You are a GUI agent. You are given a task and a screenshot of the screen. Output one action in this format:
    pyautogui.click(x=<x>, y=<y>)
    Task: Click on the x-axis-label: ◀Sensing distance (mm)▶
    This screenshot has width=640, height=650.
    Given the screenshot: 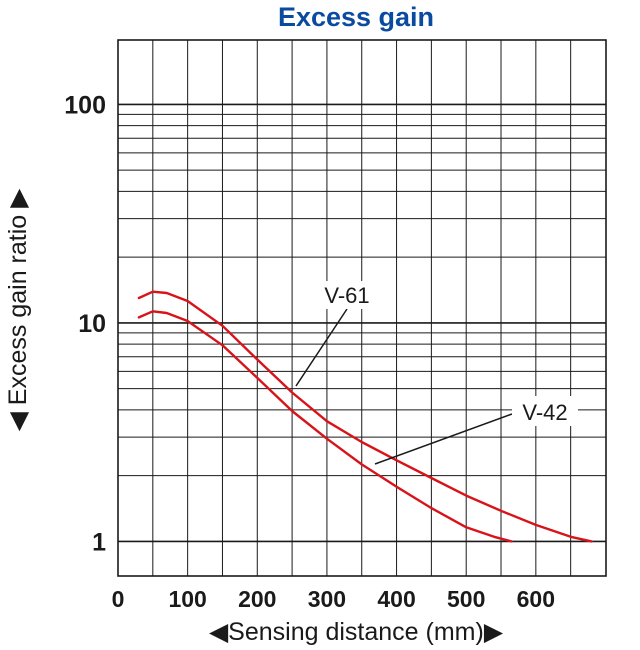 What is the action you would take?
    pyautogui.click(x=356, y=632)
    